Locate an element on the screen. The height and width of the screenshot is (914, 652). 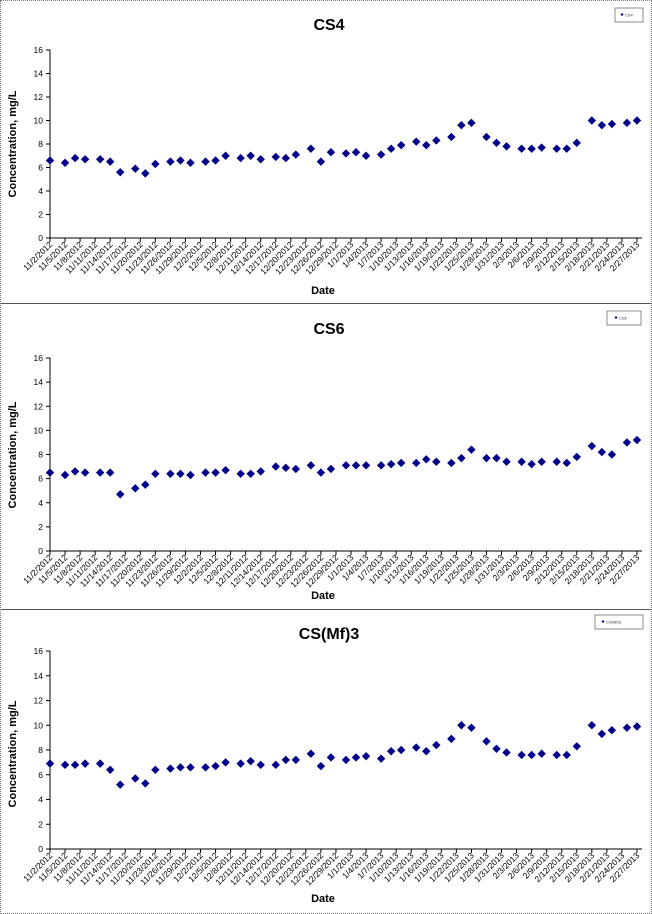
legend-label: CS6 is located at coordinates (623, 318).